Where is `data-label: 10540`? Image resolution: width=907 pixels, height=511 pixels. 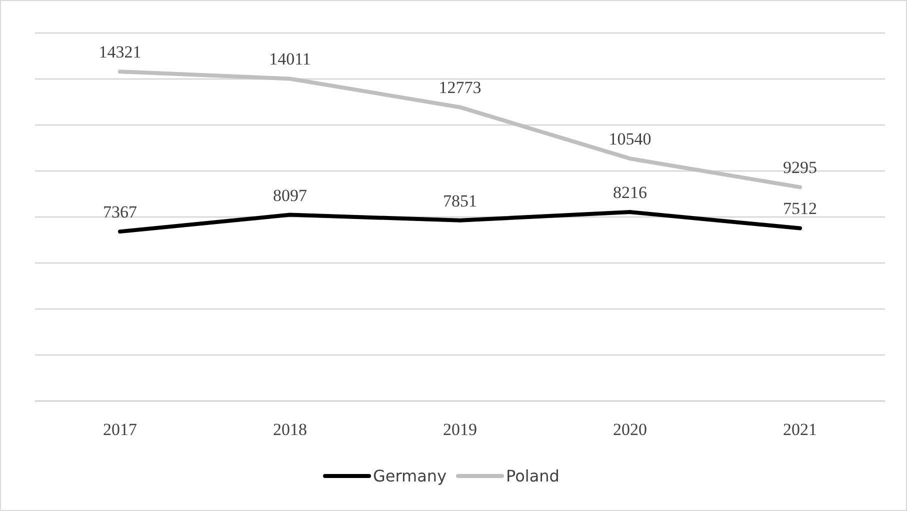
data-label: 10540 is located at coordinates (630, 139).